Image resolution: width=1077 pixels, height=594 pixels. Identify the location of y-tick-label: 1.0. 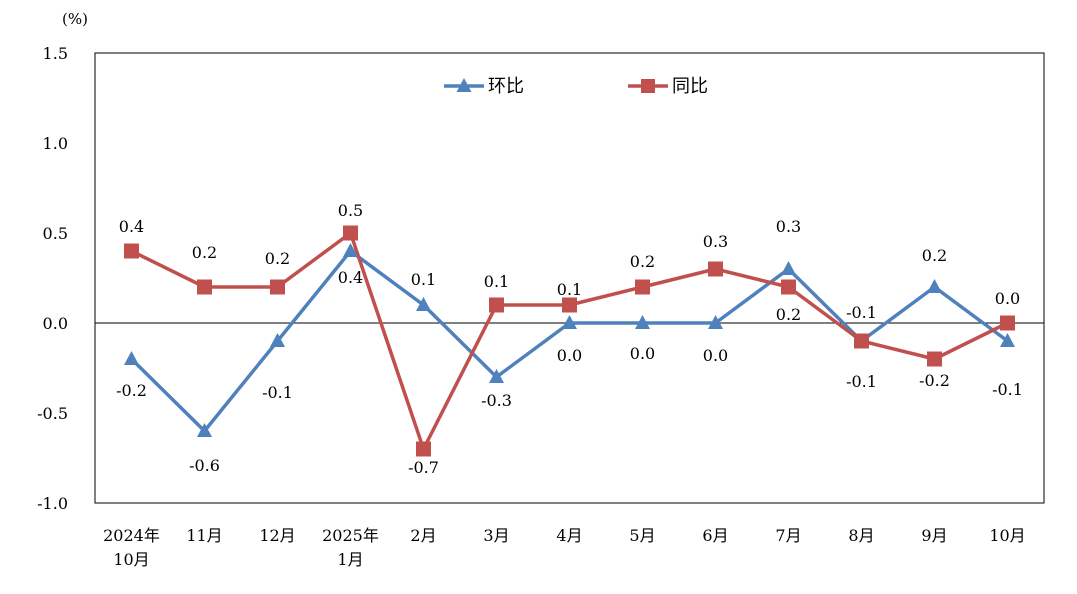
(55, 143).